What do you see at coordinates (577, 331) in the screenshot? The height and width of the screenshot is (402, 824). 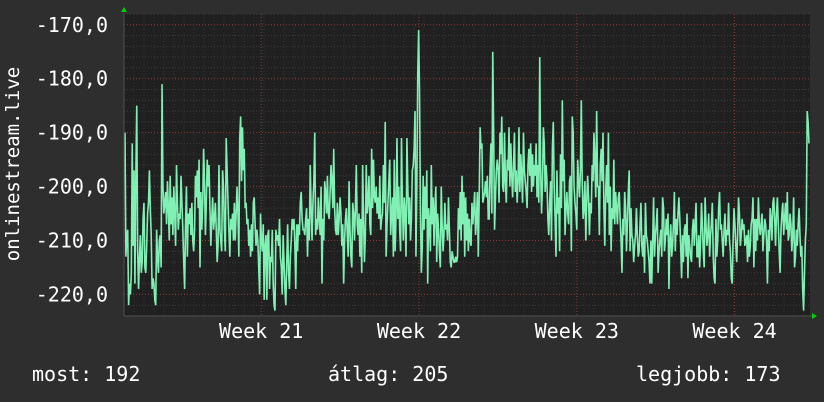 I see `x-tick-label: Week 23` at bounding box center [577, 331].